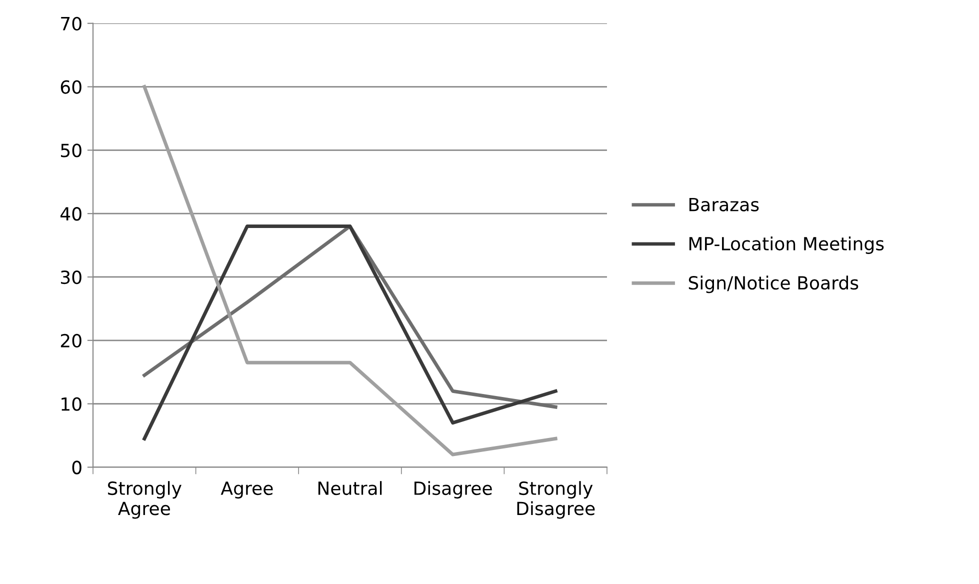 This screenshot has width=979, height=584. What do you see at coordinates (350, 488) in the screenshot?
I see `x-tick-label: Neutral` at bounding box center [350, 488].